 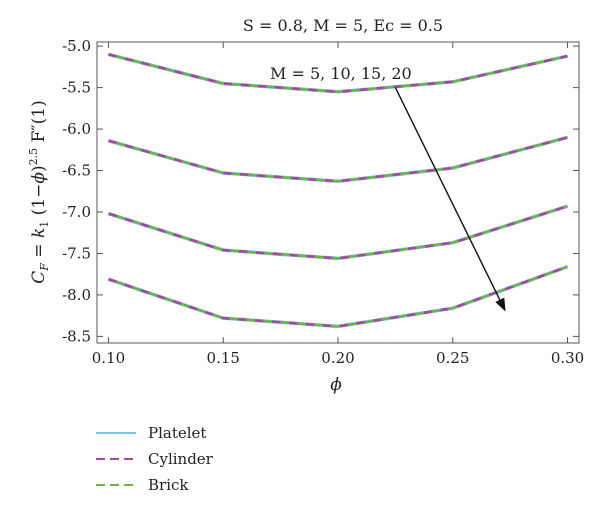 What do you see at coordinates (447, 194) in the screenshot?
I see `arrow-shaft` at bounding box center [447, 194].